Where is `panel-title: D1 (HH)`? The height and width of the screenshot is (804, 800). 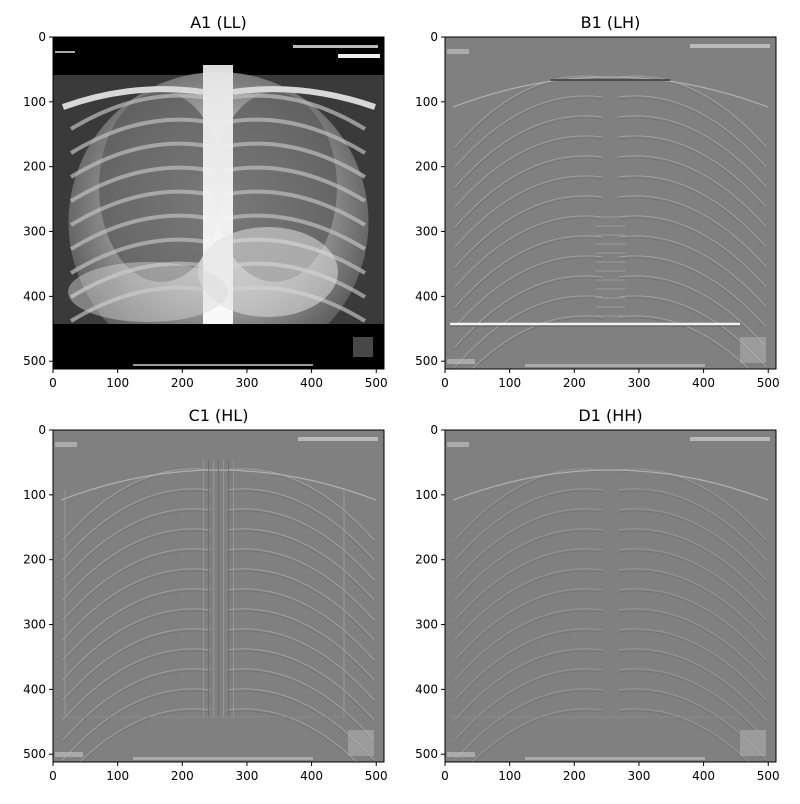 panel-title: D1 (HH) is located at coordinates (610, 415).